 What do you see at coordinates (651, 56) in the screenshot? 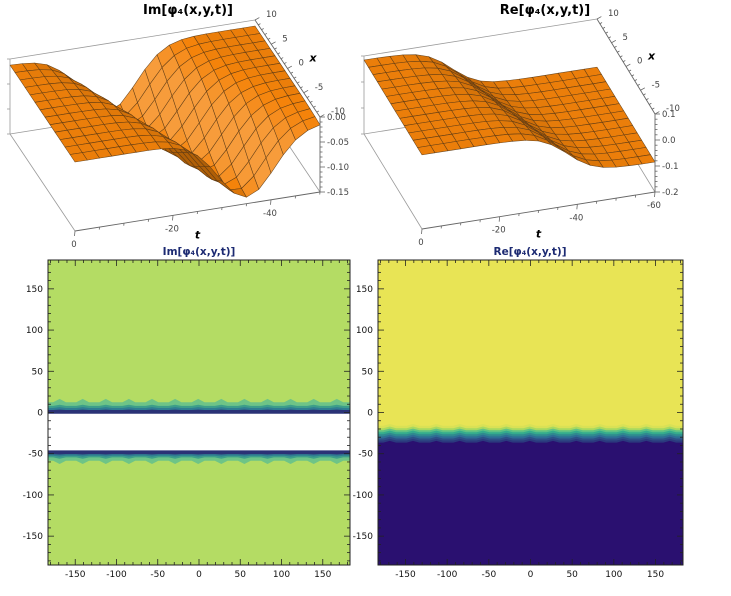
I see `re_surface-x-label: x` at bounding box center [651, 56].